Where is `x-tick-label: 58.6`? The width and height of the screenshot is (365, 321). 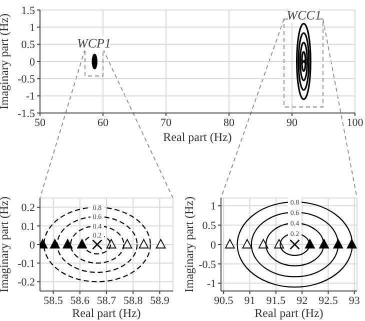
x-tick-label: 58.6 is located at coordinates (80, 300).